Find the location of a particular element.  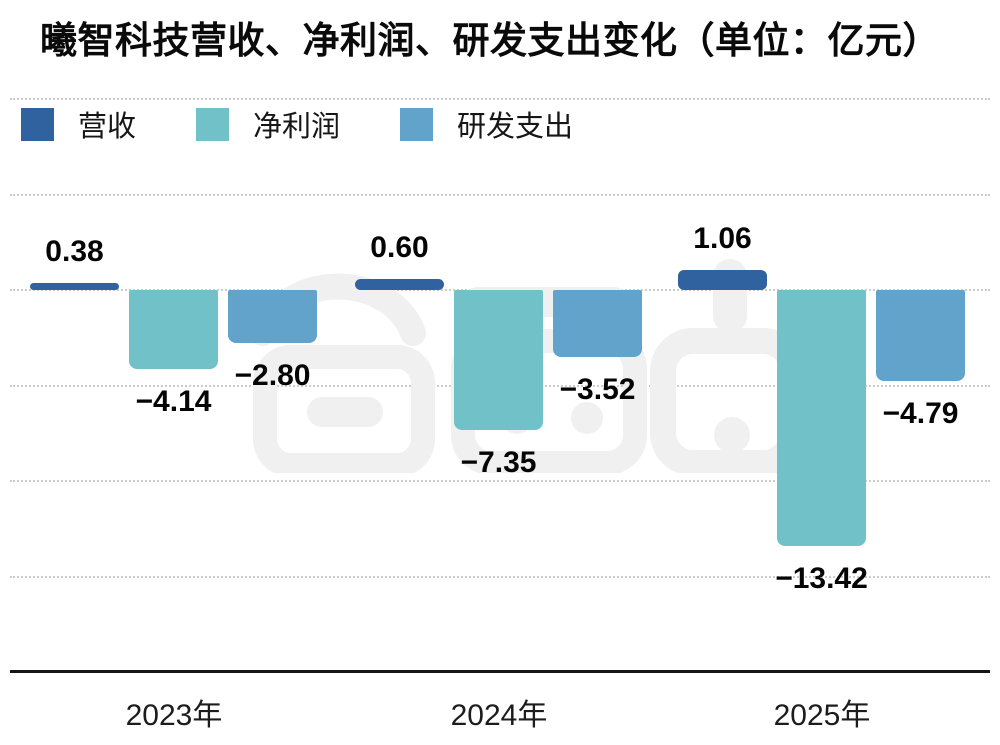

bar-rd-spend-2025年 is located at coordinates (920, 336).